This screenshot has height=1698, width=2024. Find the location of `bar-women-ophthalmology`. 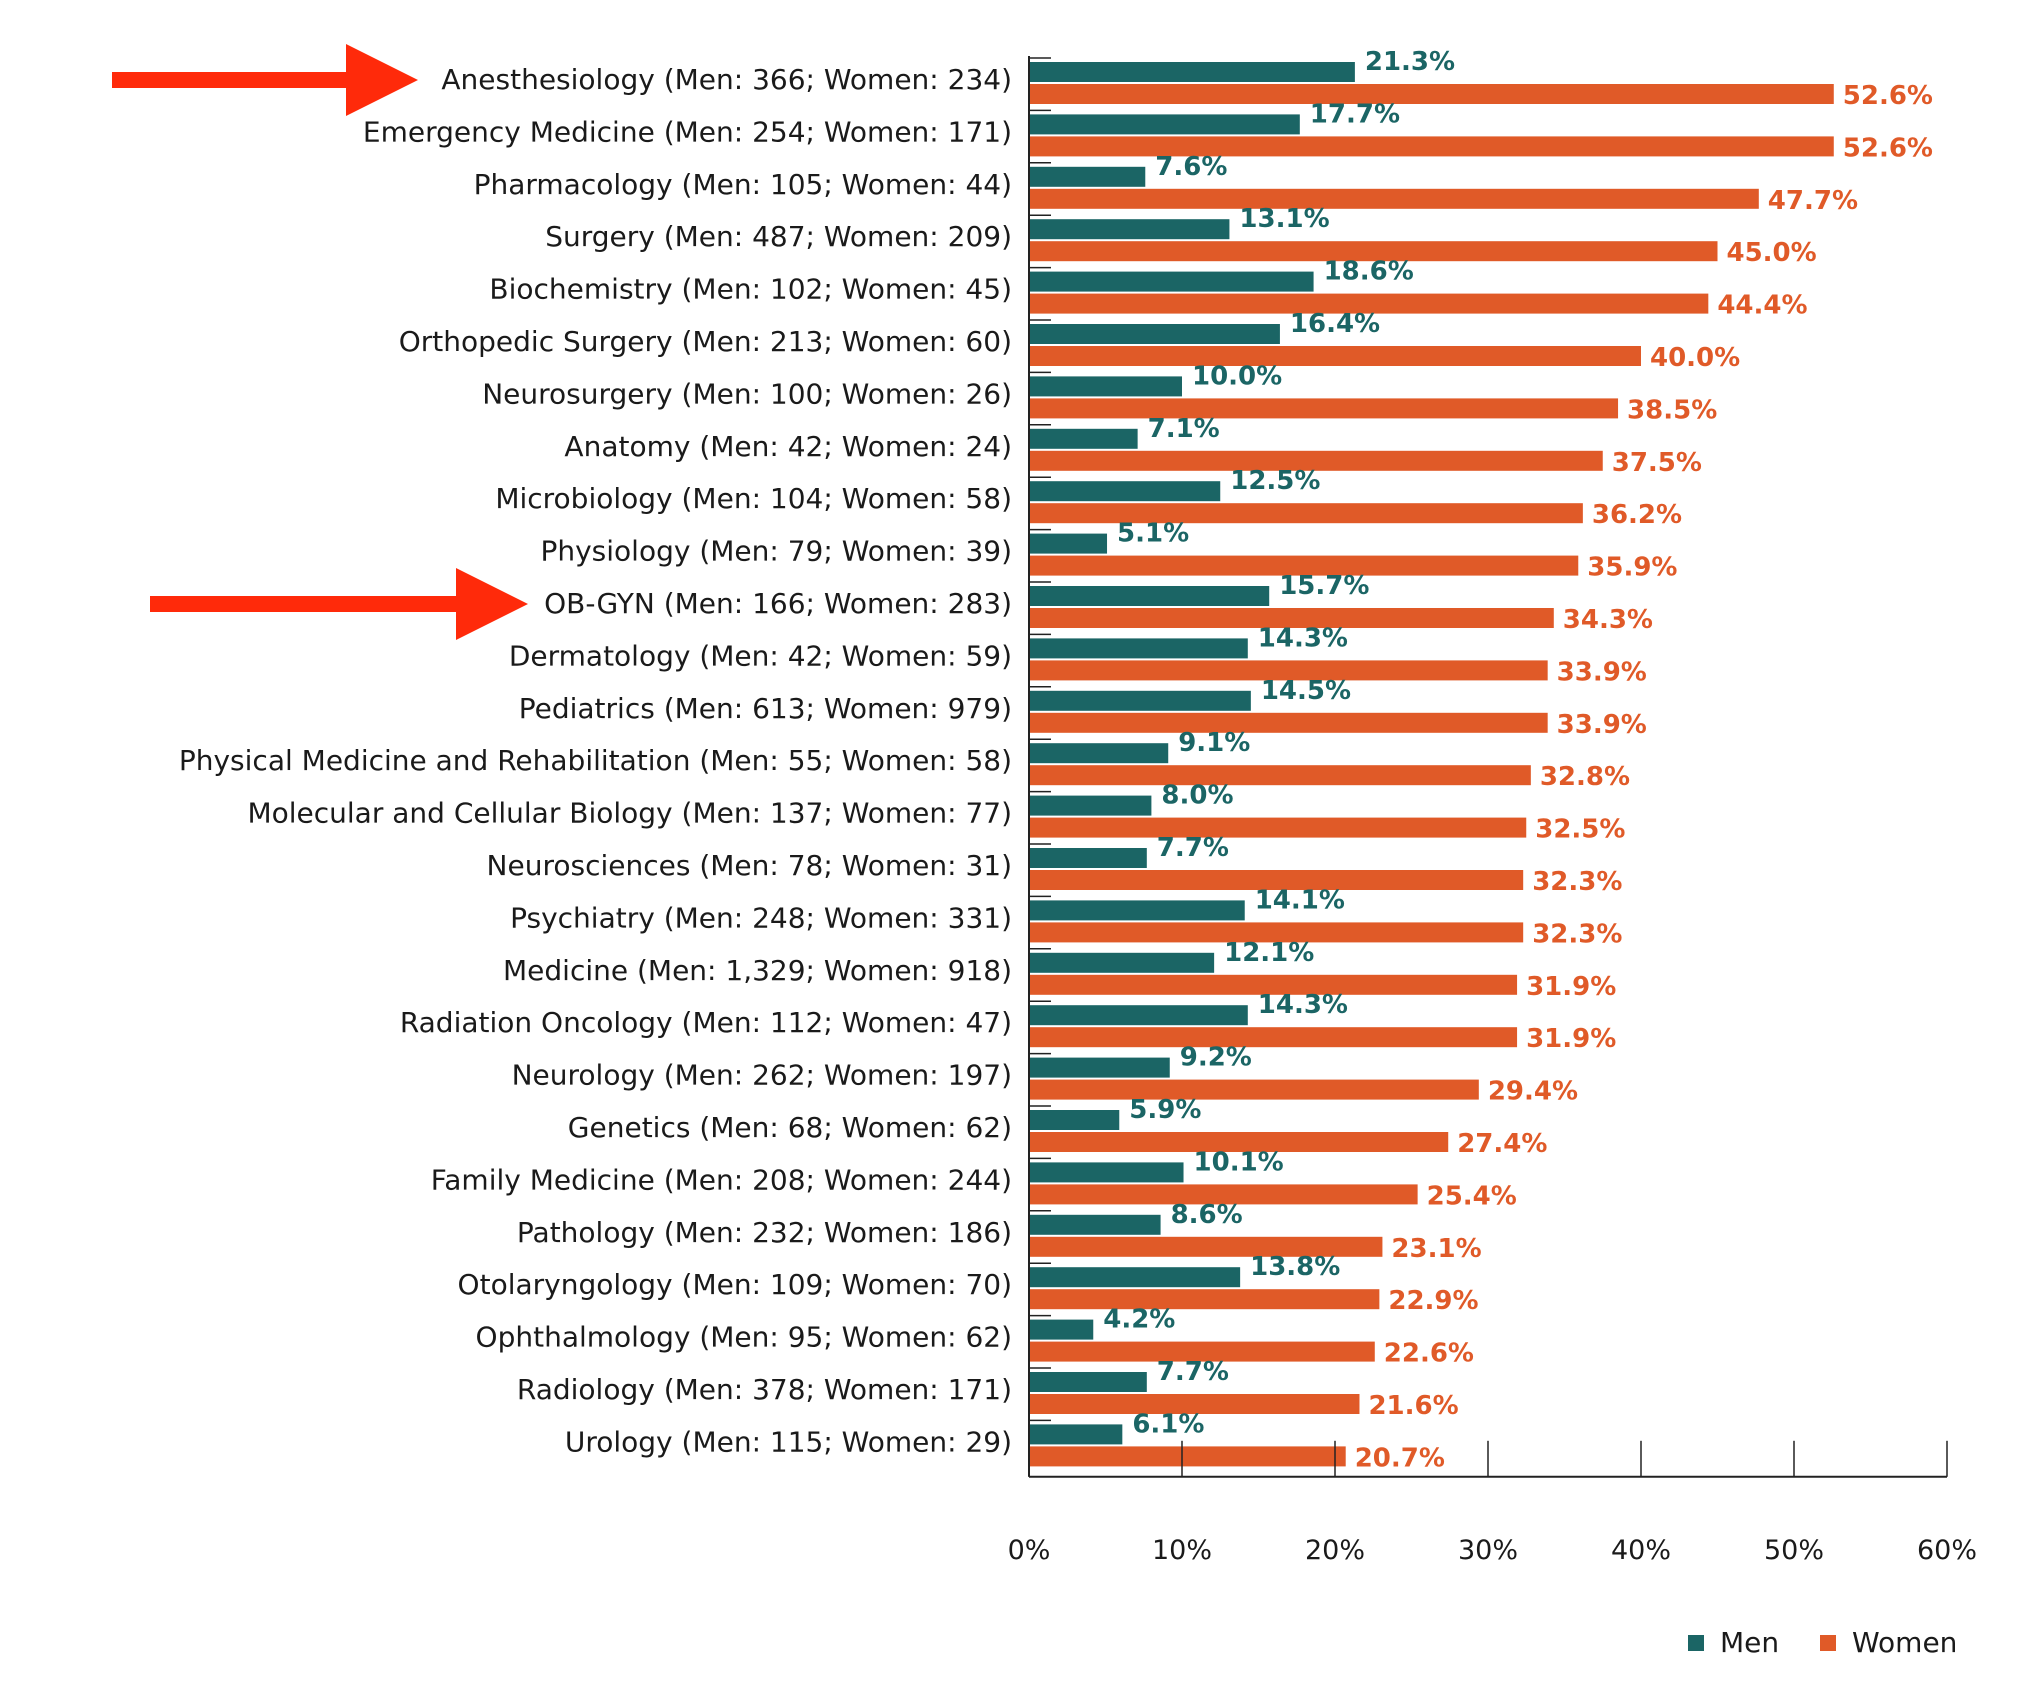

bar-women-ophthalmology is located at coordinates (1202, 1351).